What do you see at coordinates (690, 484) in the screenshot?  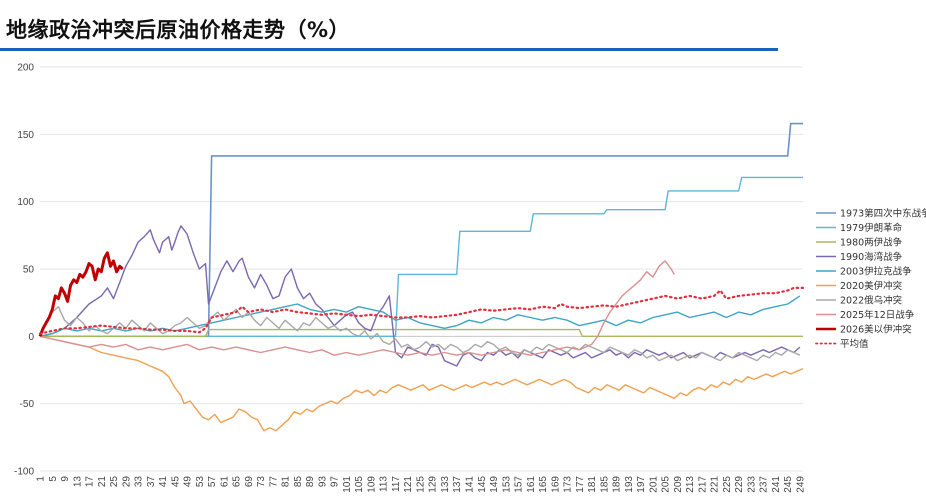 I see `x-tick-label: 213` at bounding box center [690, 484].